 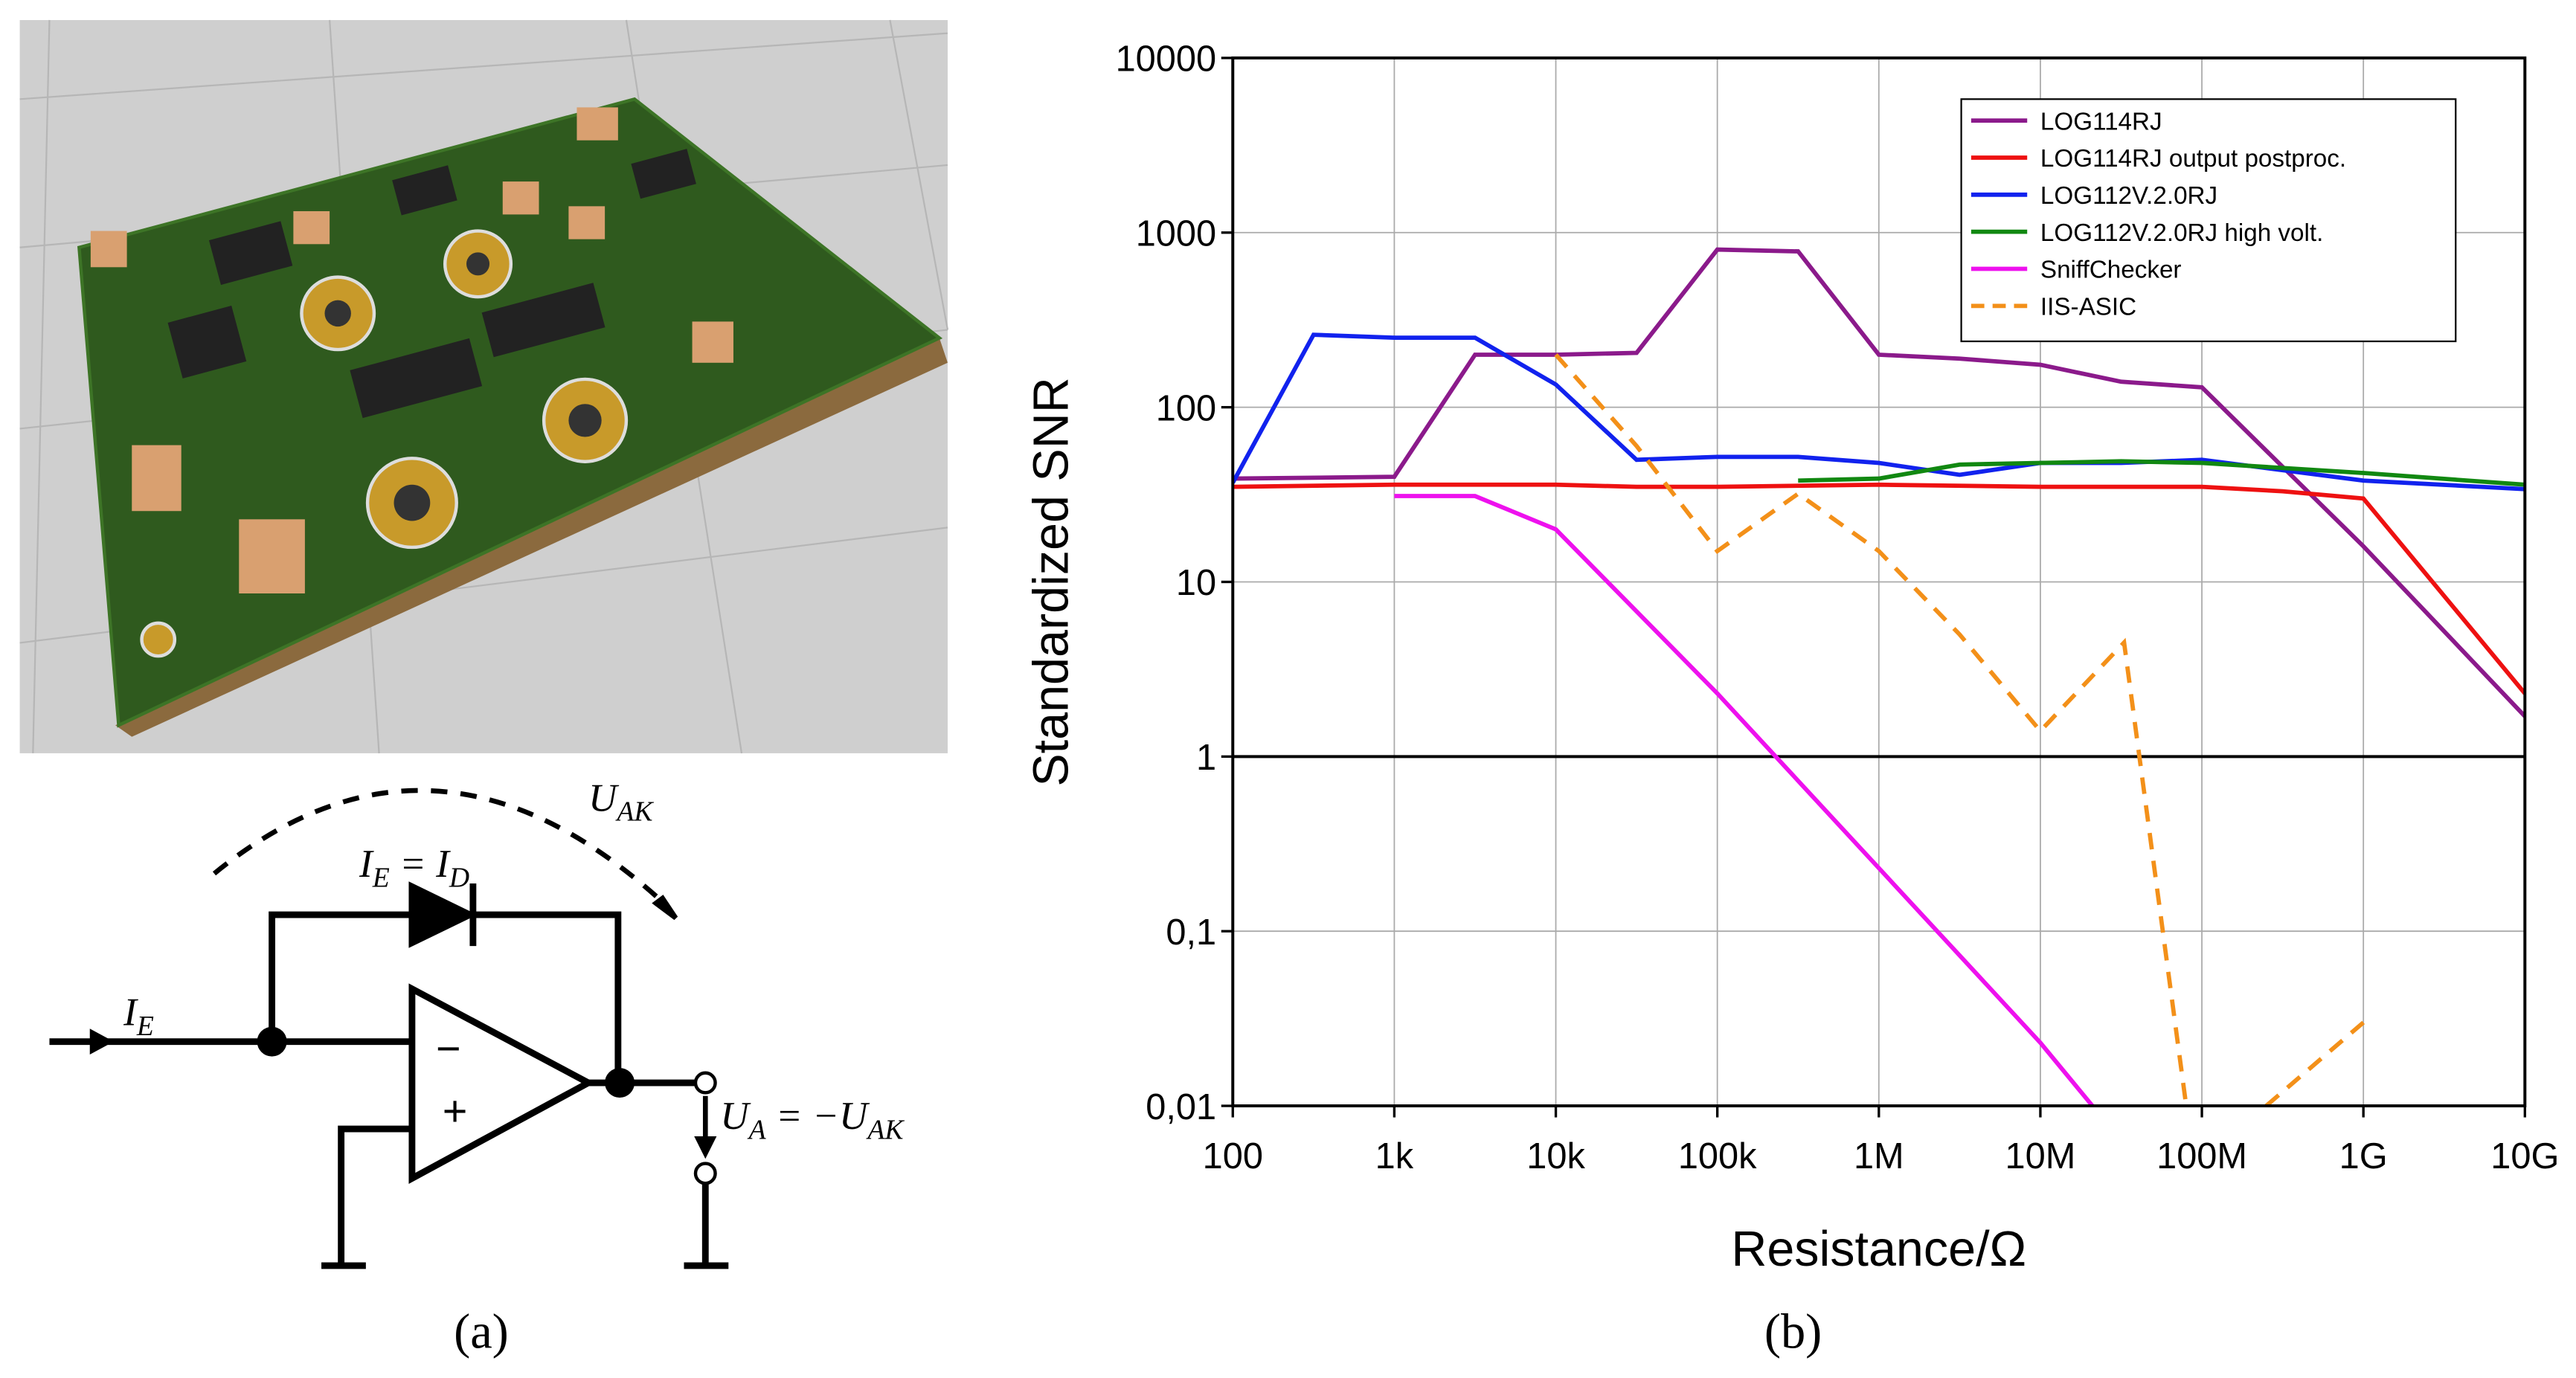 I want to click on x-tick-label: 1k, so click(x=1394, y=1156).